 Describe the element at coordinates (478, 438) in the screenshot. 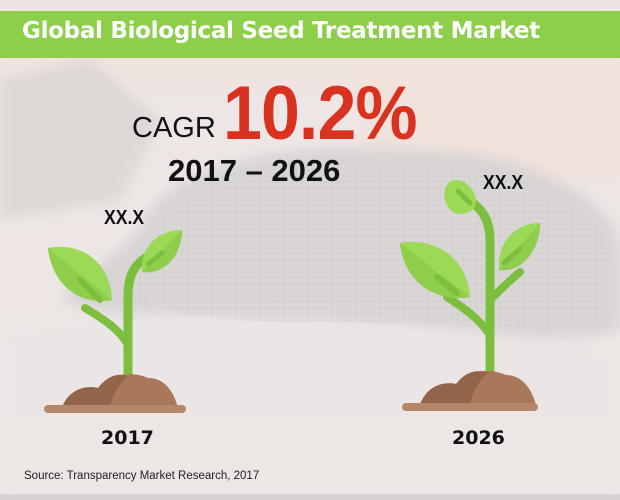

I see `year-label-2026: 2026` at that location.